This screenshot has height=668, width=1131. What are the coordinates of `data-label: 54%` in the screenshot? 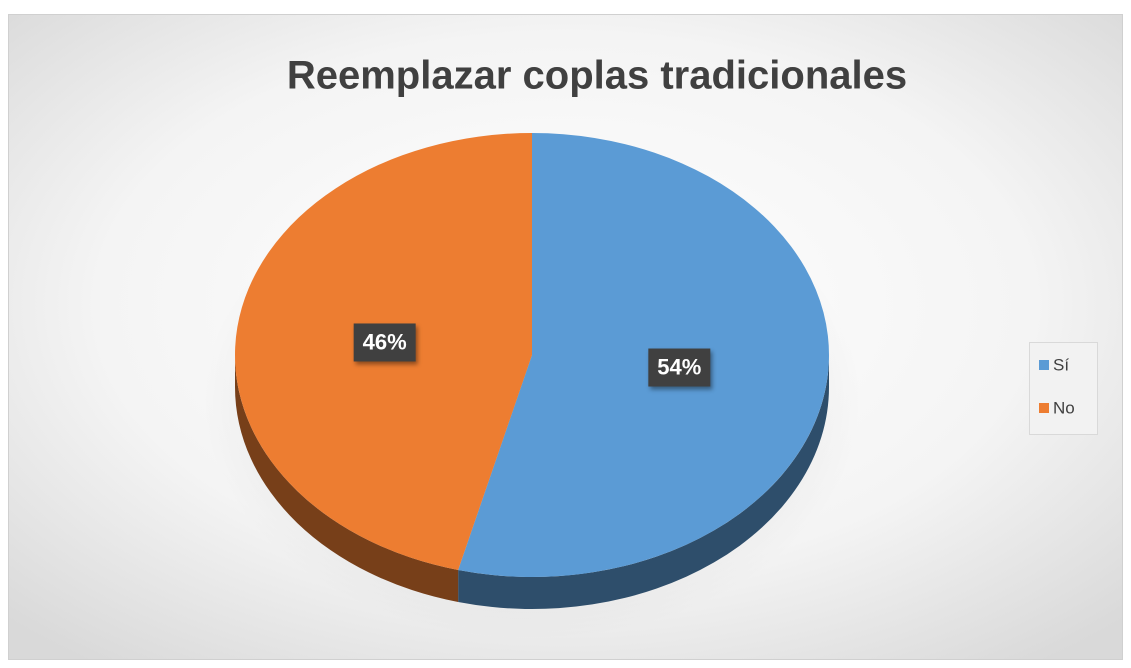 It's located at (679, 366).